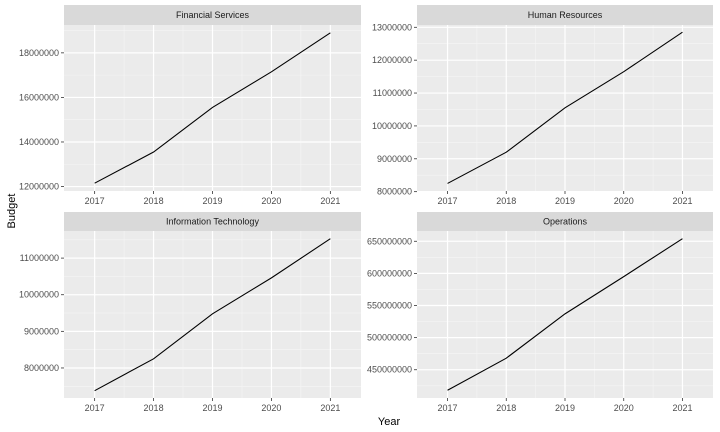 This screenshot has height=432, width=720. What do you see at coordinates (39, 142) in the screenshot?
I see `y-tick-label: 14000000` at bounding box center [39, 142].